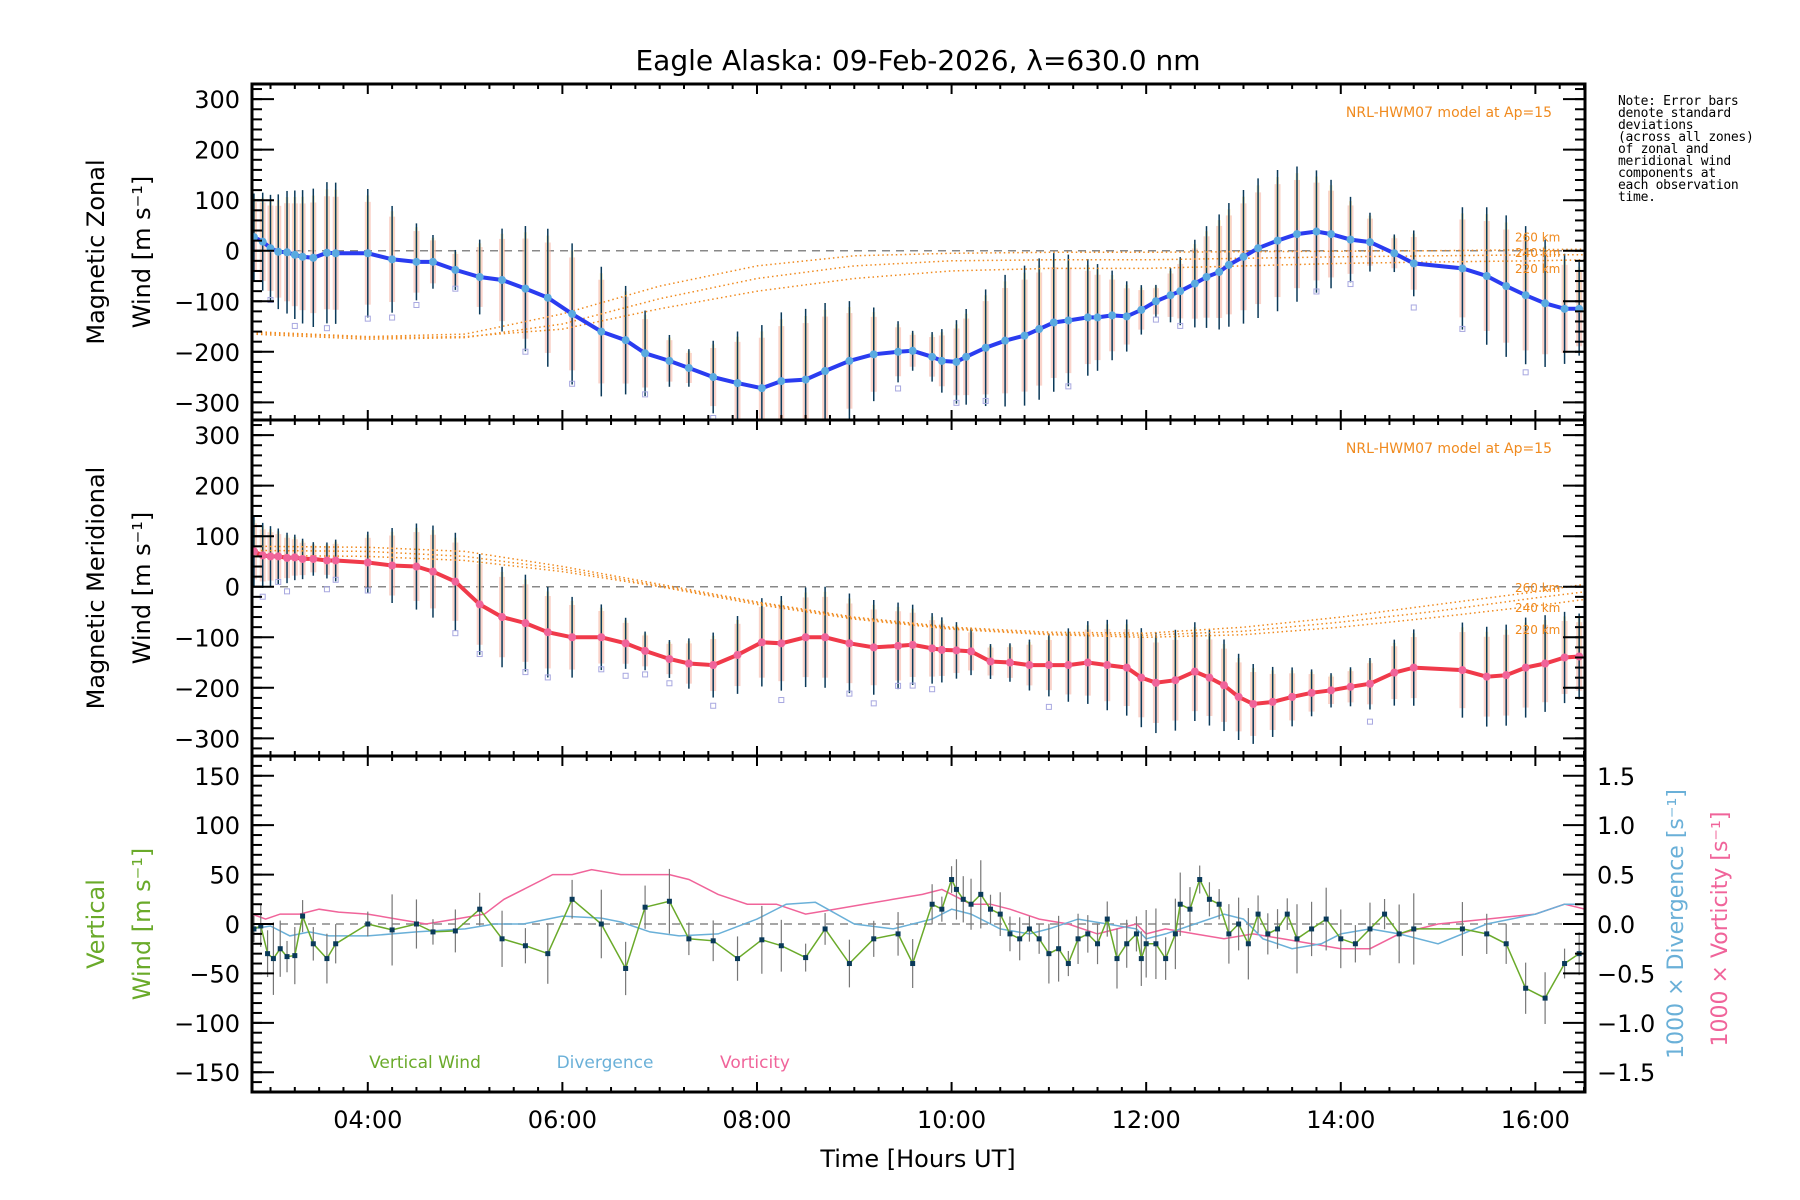 Image resolution: width=1800 pixels, height=1200 pixels. Describe the element at coordinates (918, 925) in the screenshot. I see `divergence-line` at that location.